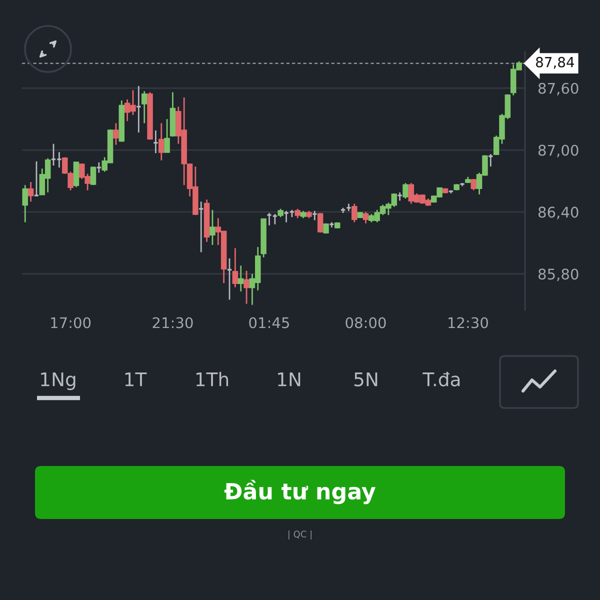  Describe the element at coordinates (558, 151) in the screenshot. I see `y-tick-label: 87,00` at that location.